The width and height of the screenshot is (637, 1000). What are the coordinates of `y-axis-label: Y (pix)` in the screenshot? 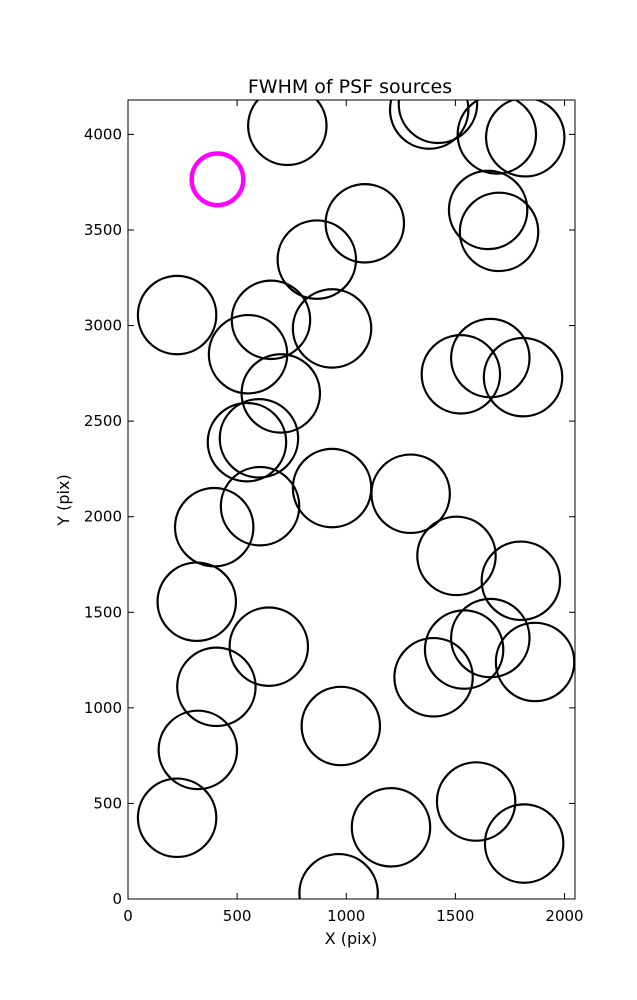 It's located at (63, 500).